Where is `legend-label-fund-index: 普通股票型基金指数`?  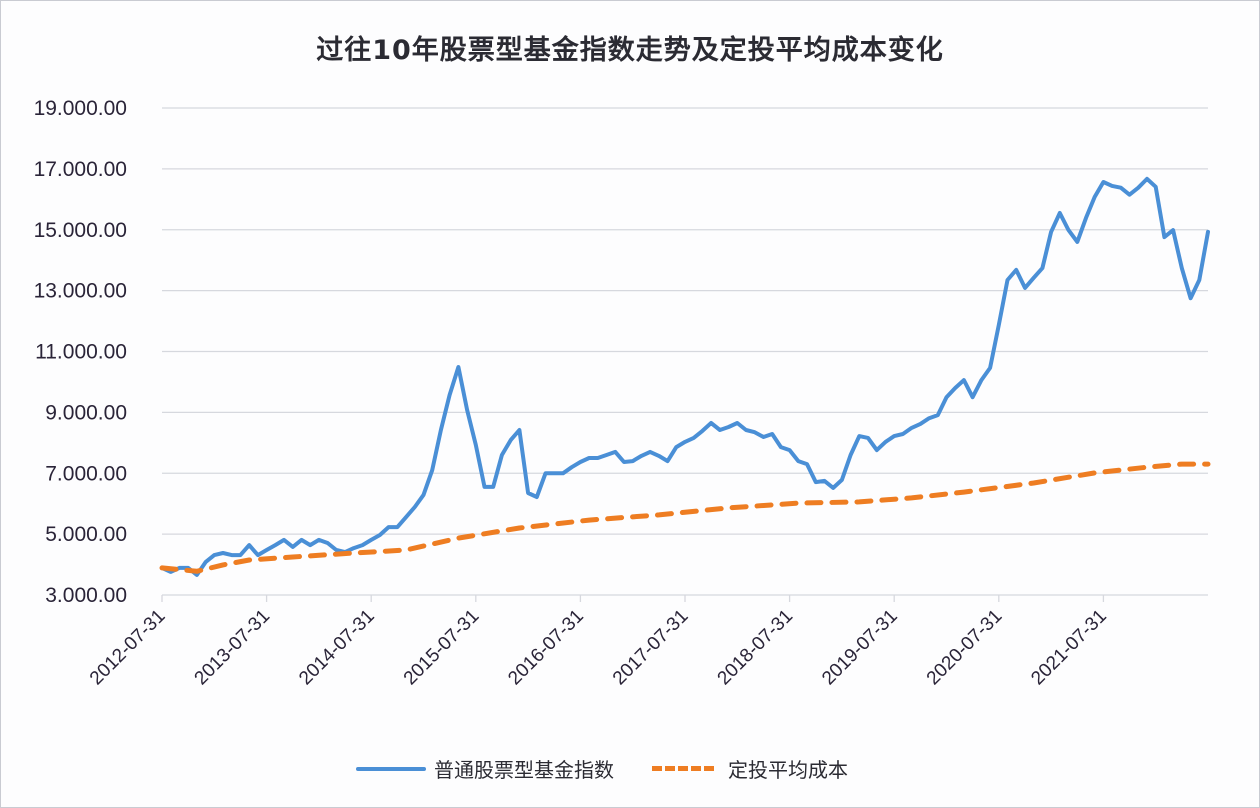
legend-label-fund-index: 普通股票型基金指数 is located at coordinates (524, 770).